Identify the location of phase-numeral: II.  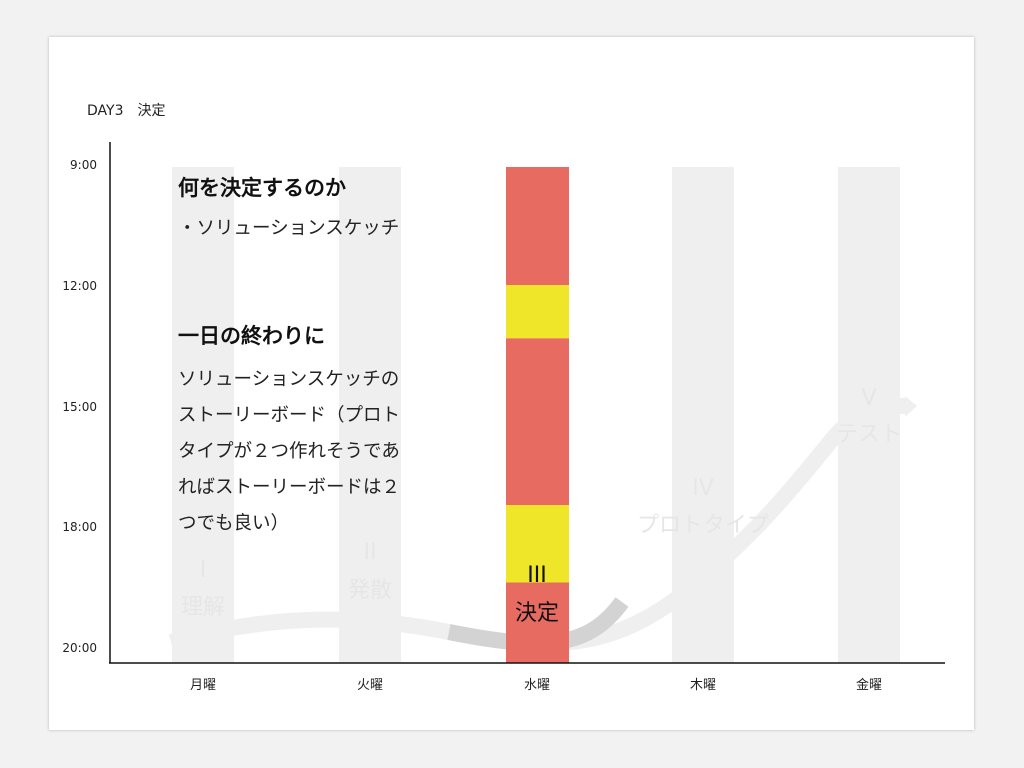
(370, 552).